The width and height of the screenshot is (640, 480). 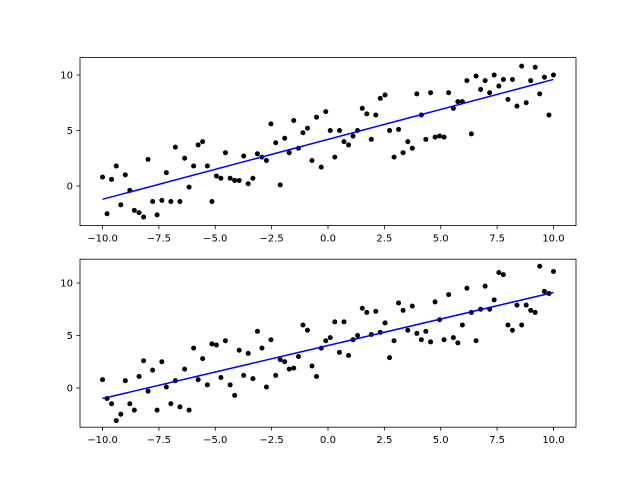 What do you see at coordinates (271, 440) in the screenshot?
I see `x-tick-label: −2.5` at bounding box center [271, 440].